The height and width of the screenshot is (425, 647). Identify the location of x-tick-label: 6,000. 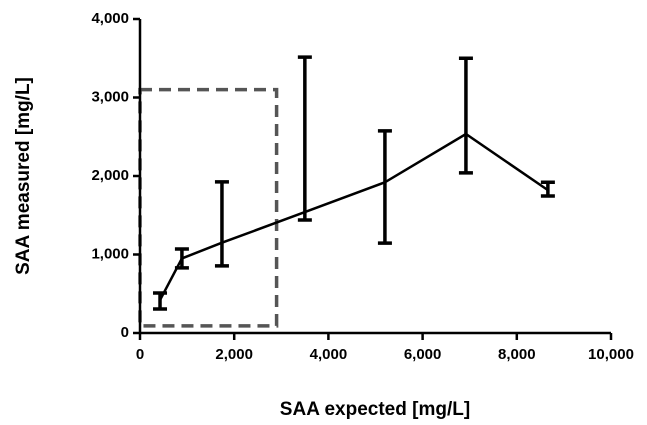
(423, 354).